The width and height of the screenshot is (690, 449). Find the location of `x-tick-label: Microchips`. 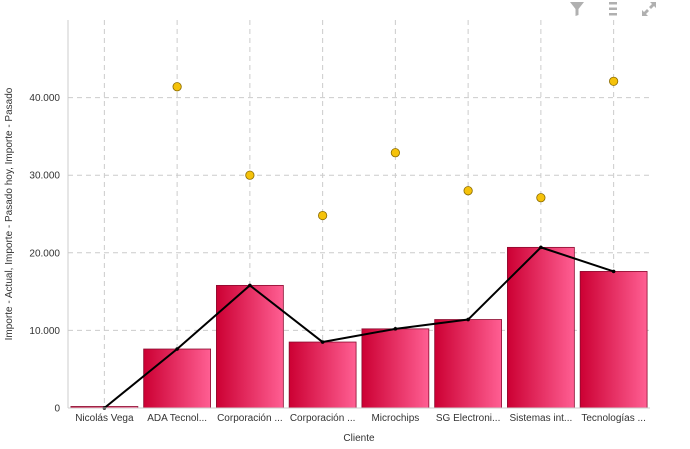

x-tick-label: Microchips is located at coordinates (395, 418).